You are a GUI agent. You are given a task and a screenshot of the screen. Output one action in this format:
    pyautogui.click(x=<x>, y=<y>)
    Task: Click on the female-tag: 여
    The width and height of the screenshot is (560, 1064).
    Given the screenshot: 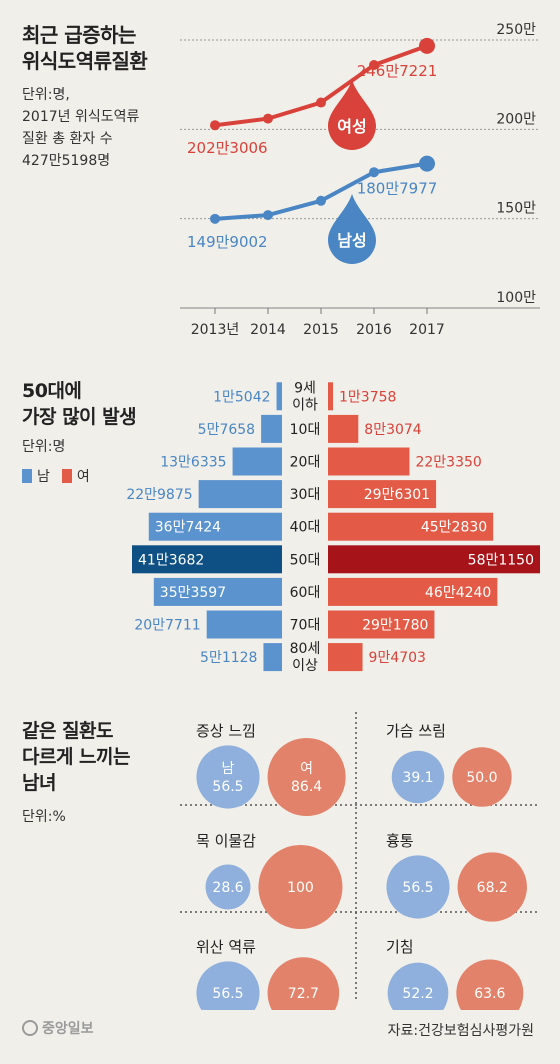 What is the action you would take?
    pyautogui.click(x=306, y=769)
    